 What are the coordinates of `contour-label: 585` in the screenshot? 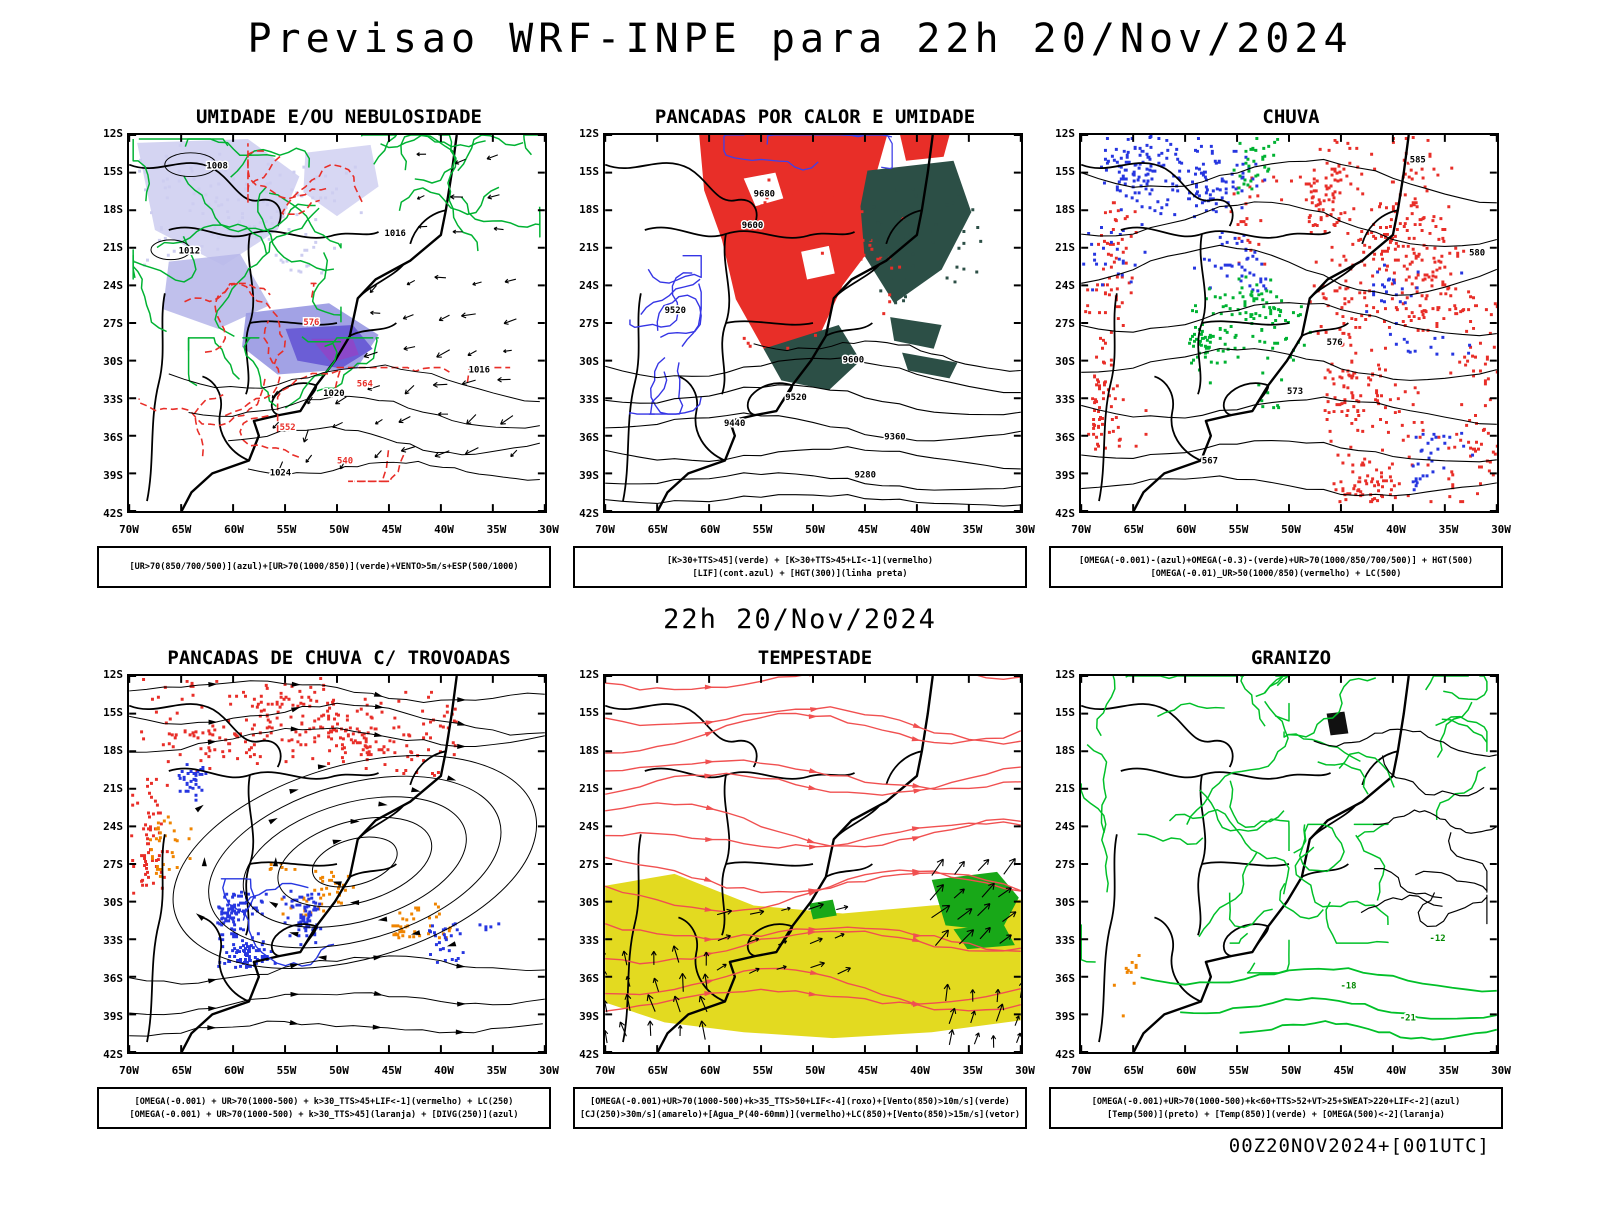 It's located at (1418, 161).